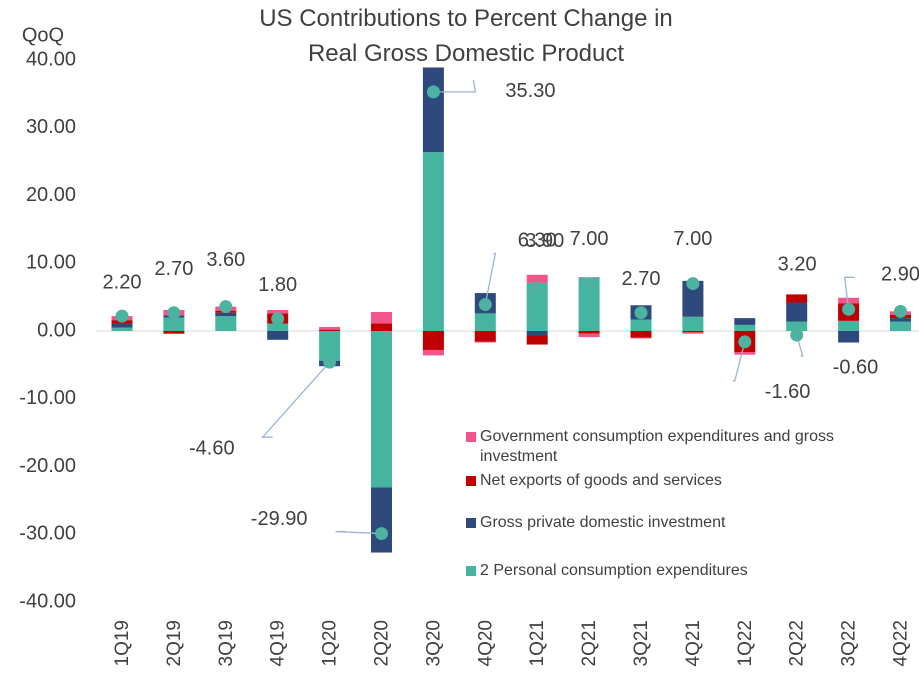 The height and width of the screenshot is (677, 919). What do you see at coordinates (47, 601) in the screenshot?
I see `y-tick-label: -40.00` at bounding box center [47, 601].